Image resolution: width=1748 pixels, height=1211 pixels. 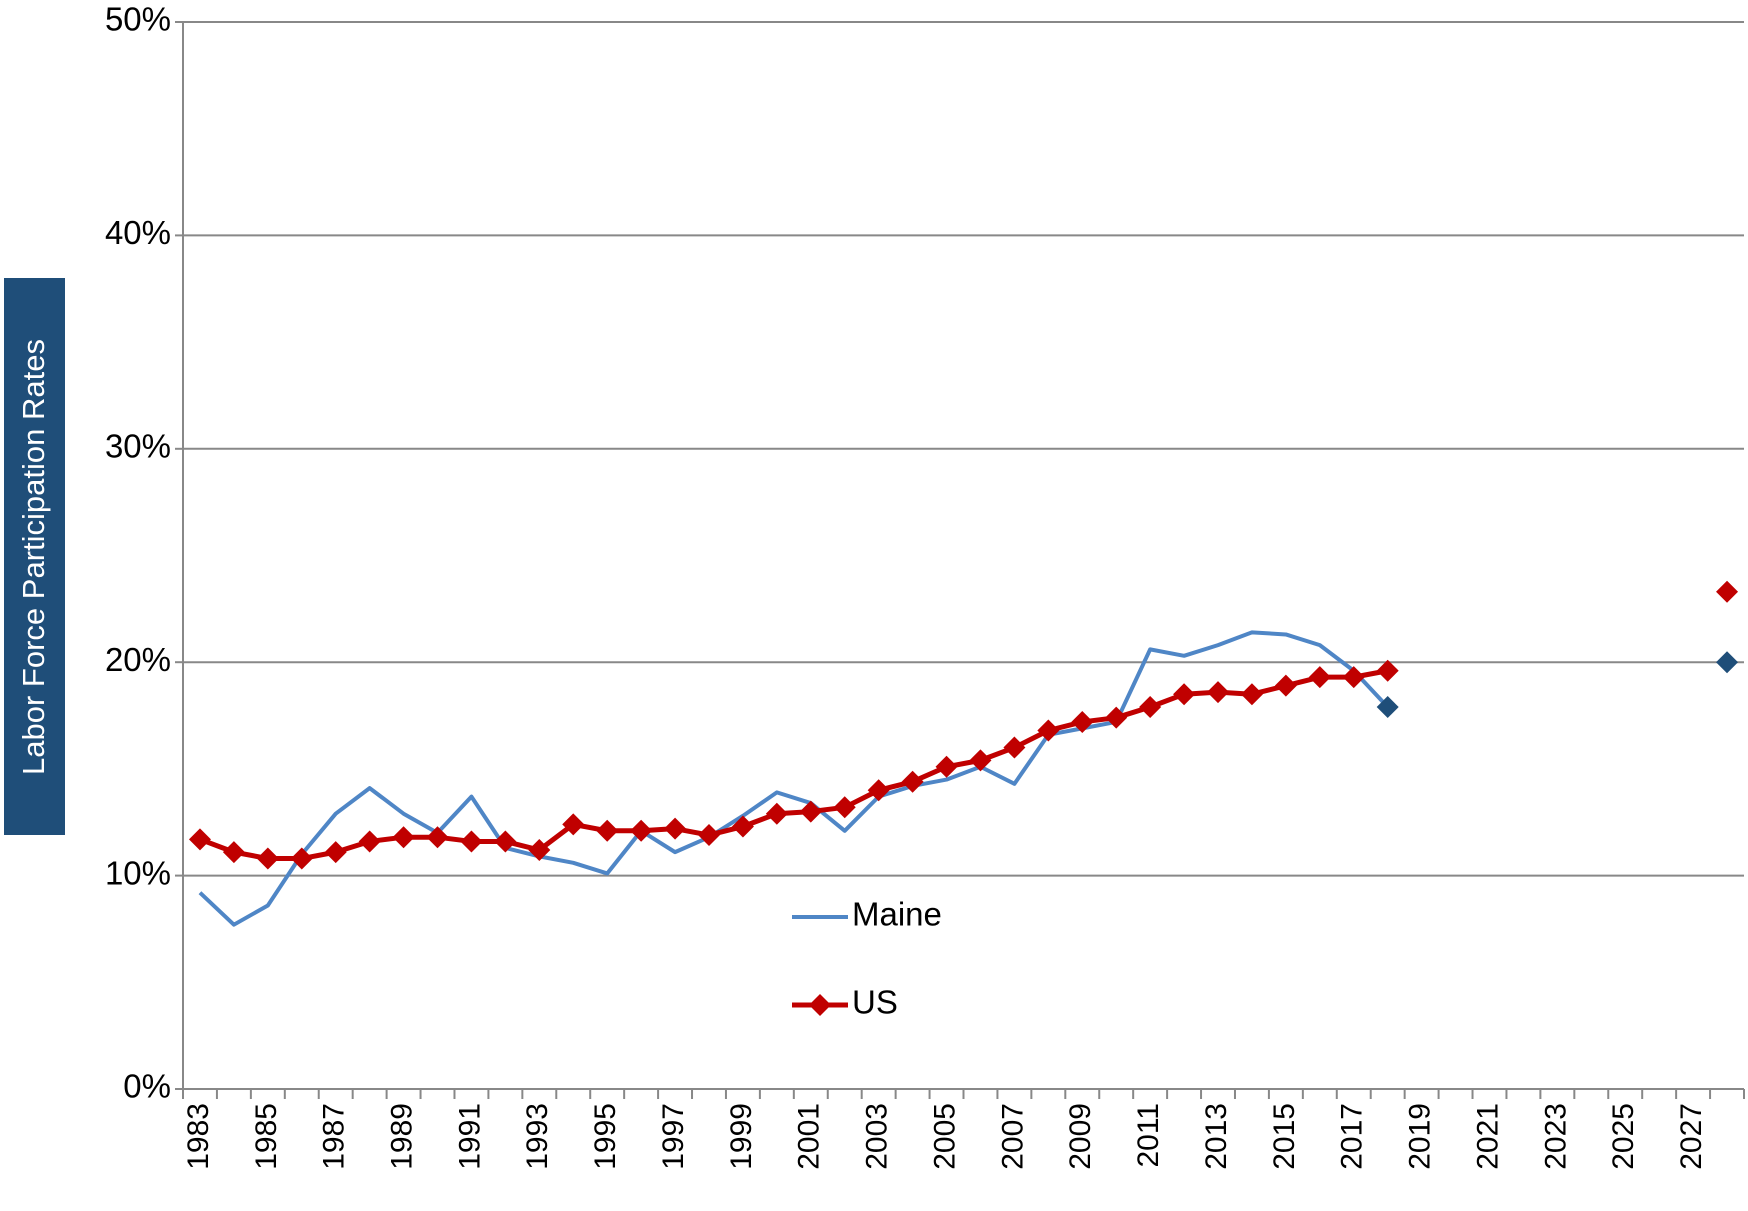 I want to click on x-tick-label: 1985, so click(x=266, y=1136).